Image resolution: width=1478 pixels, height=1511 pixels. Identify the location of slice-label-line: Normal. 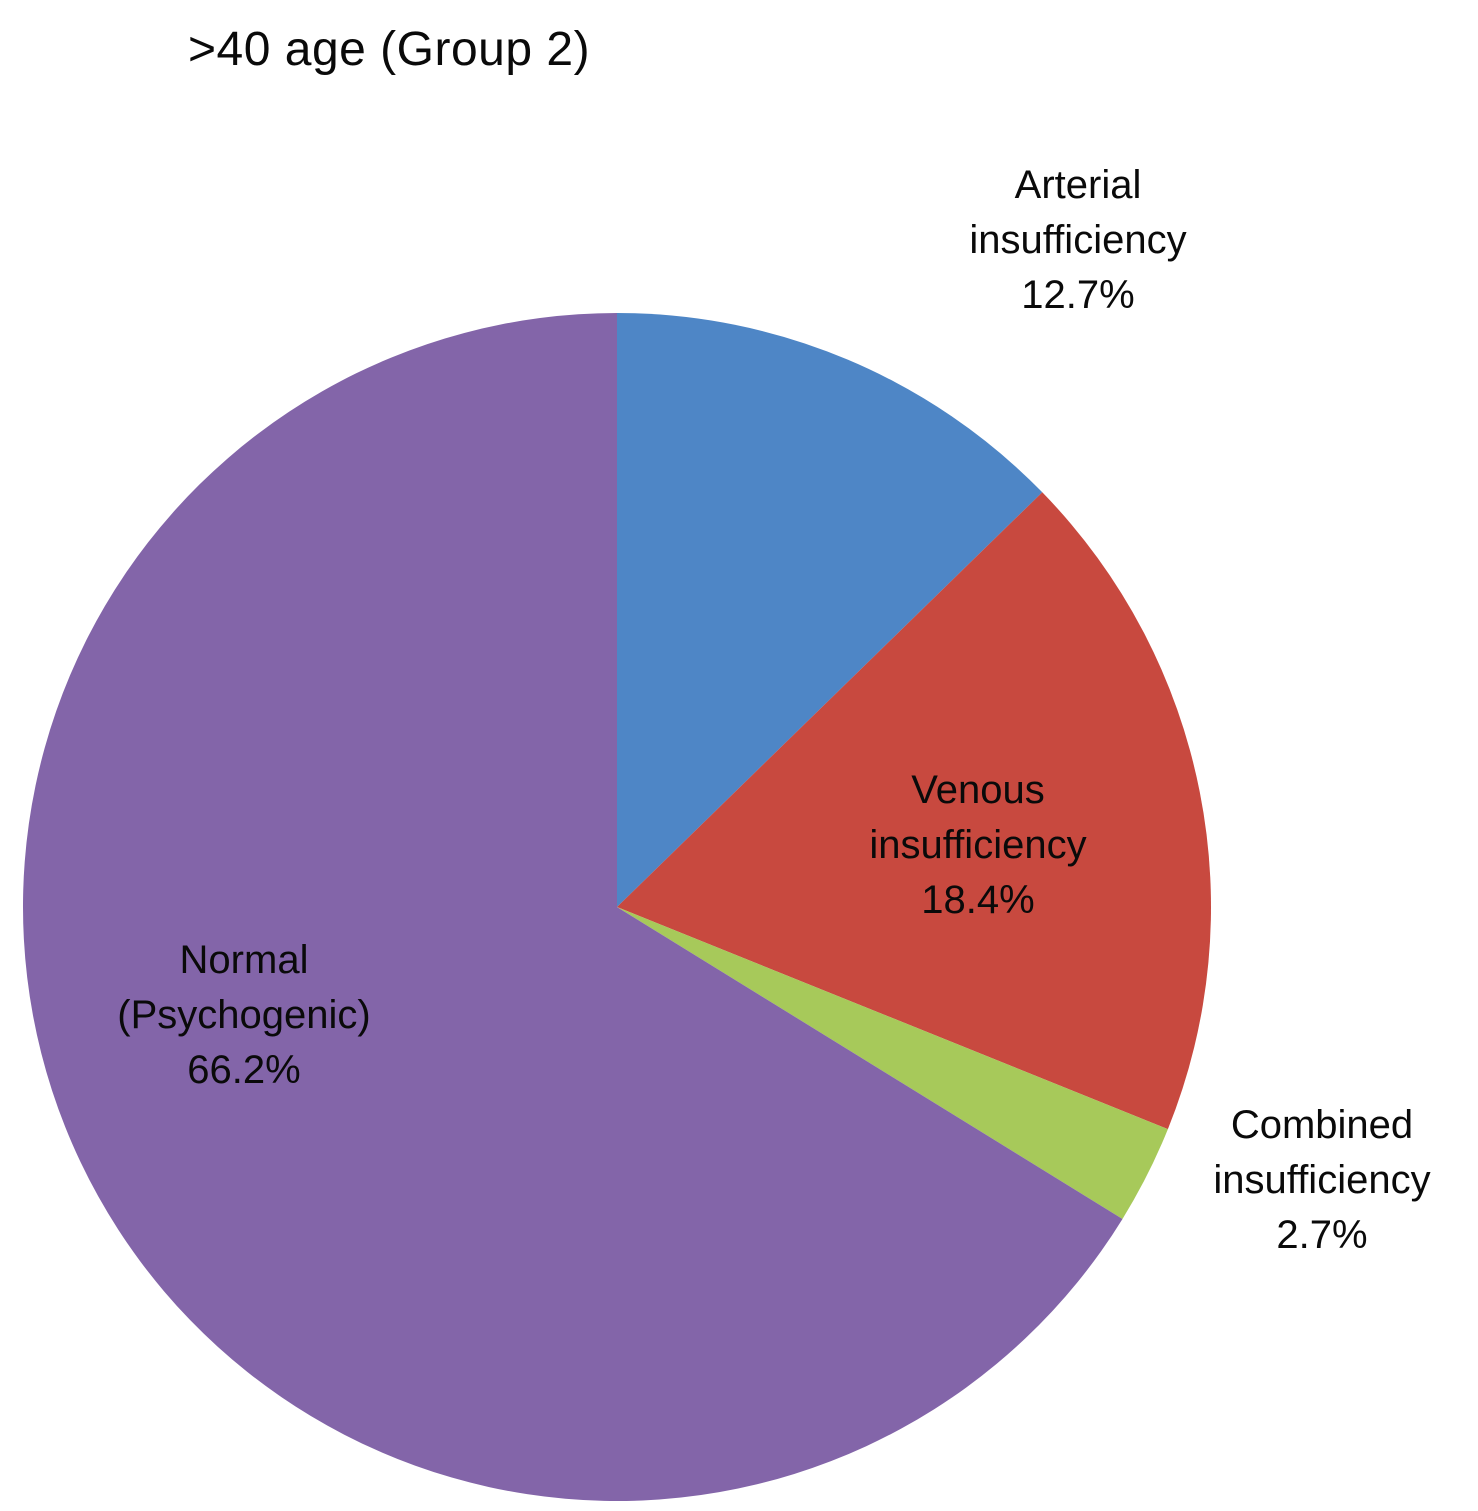
(244, 960).